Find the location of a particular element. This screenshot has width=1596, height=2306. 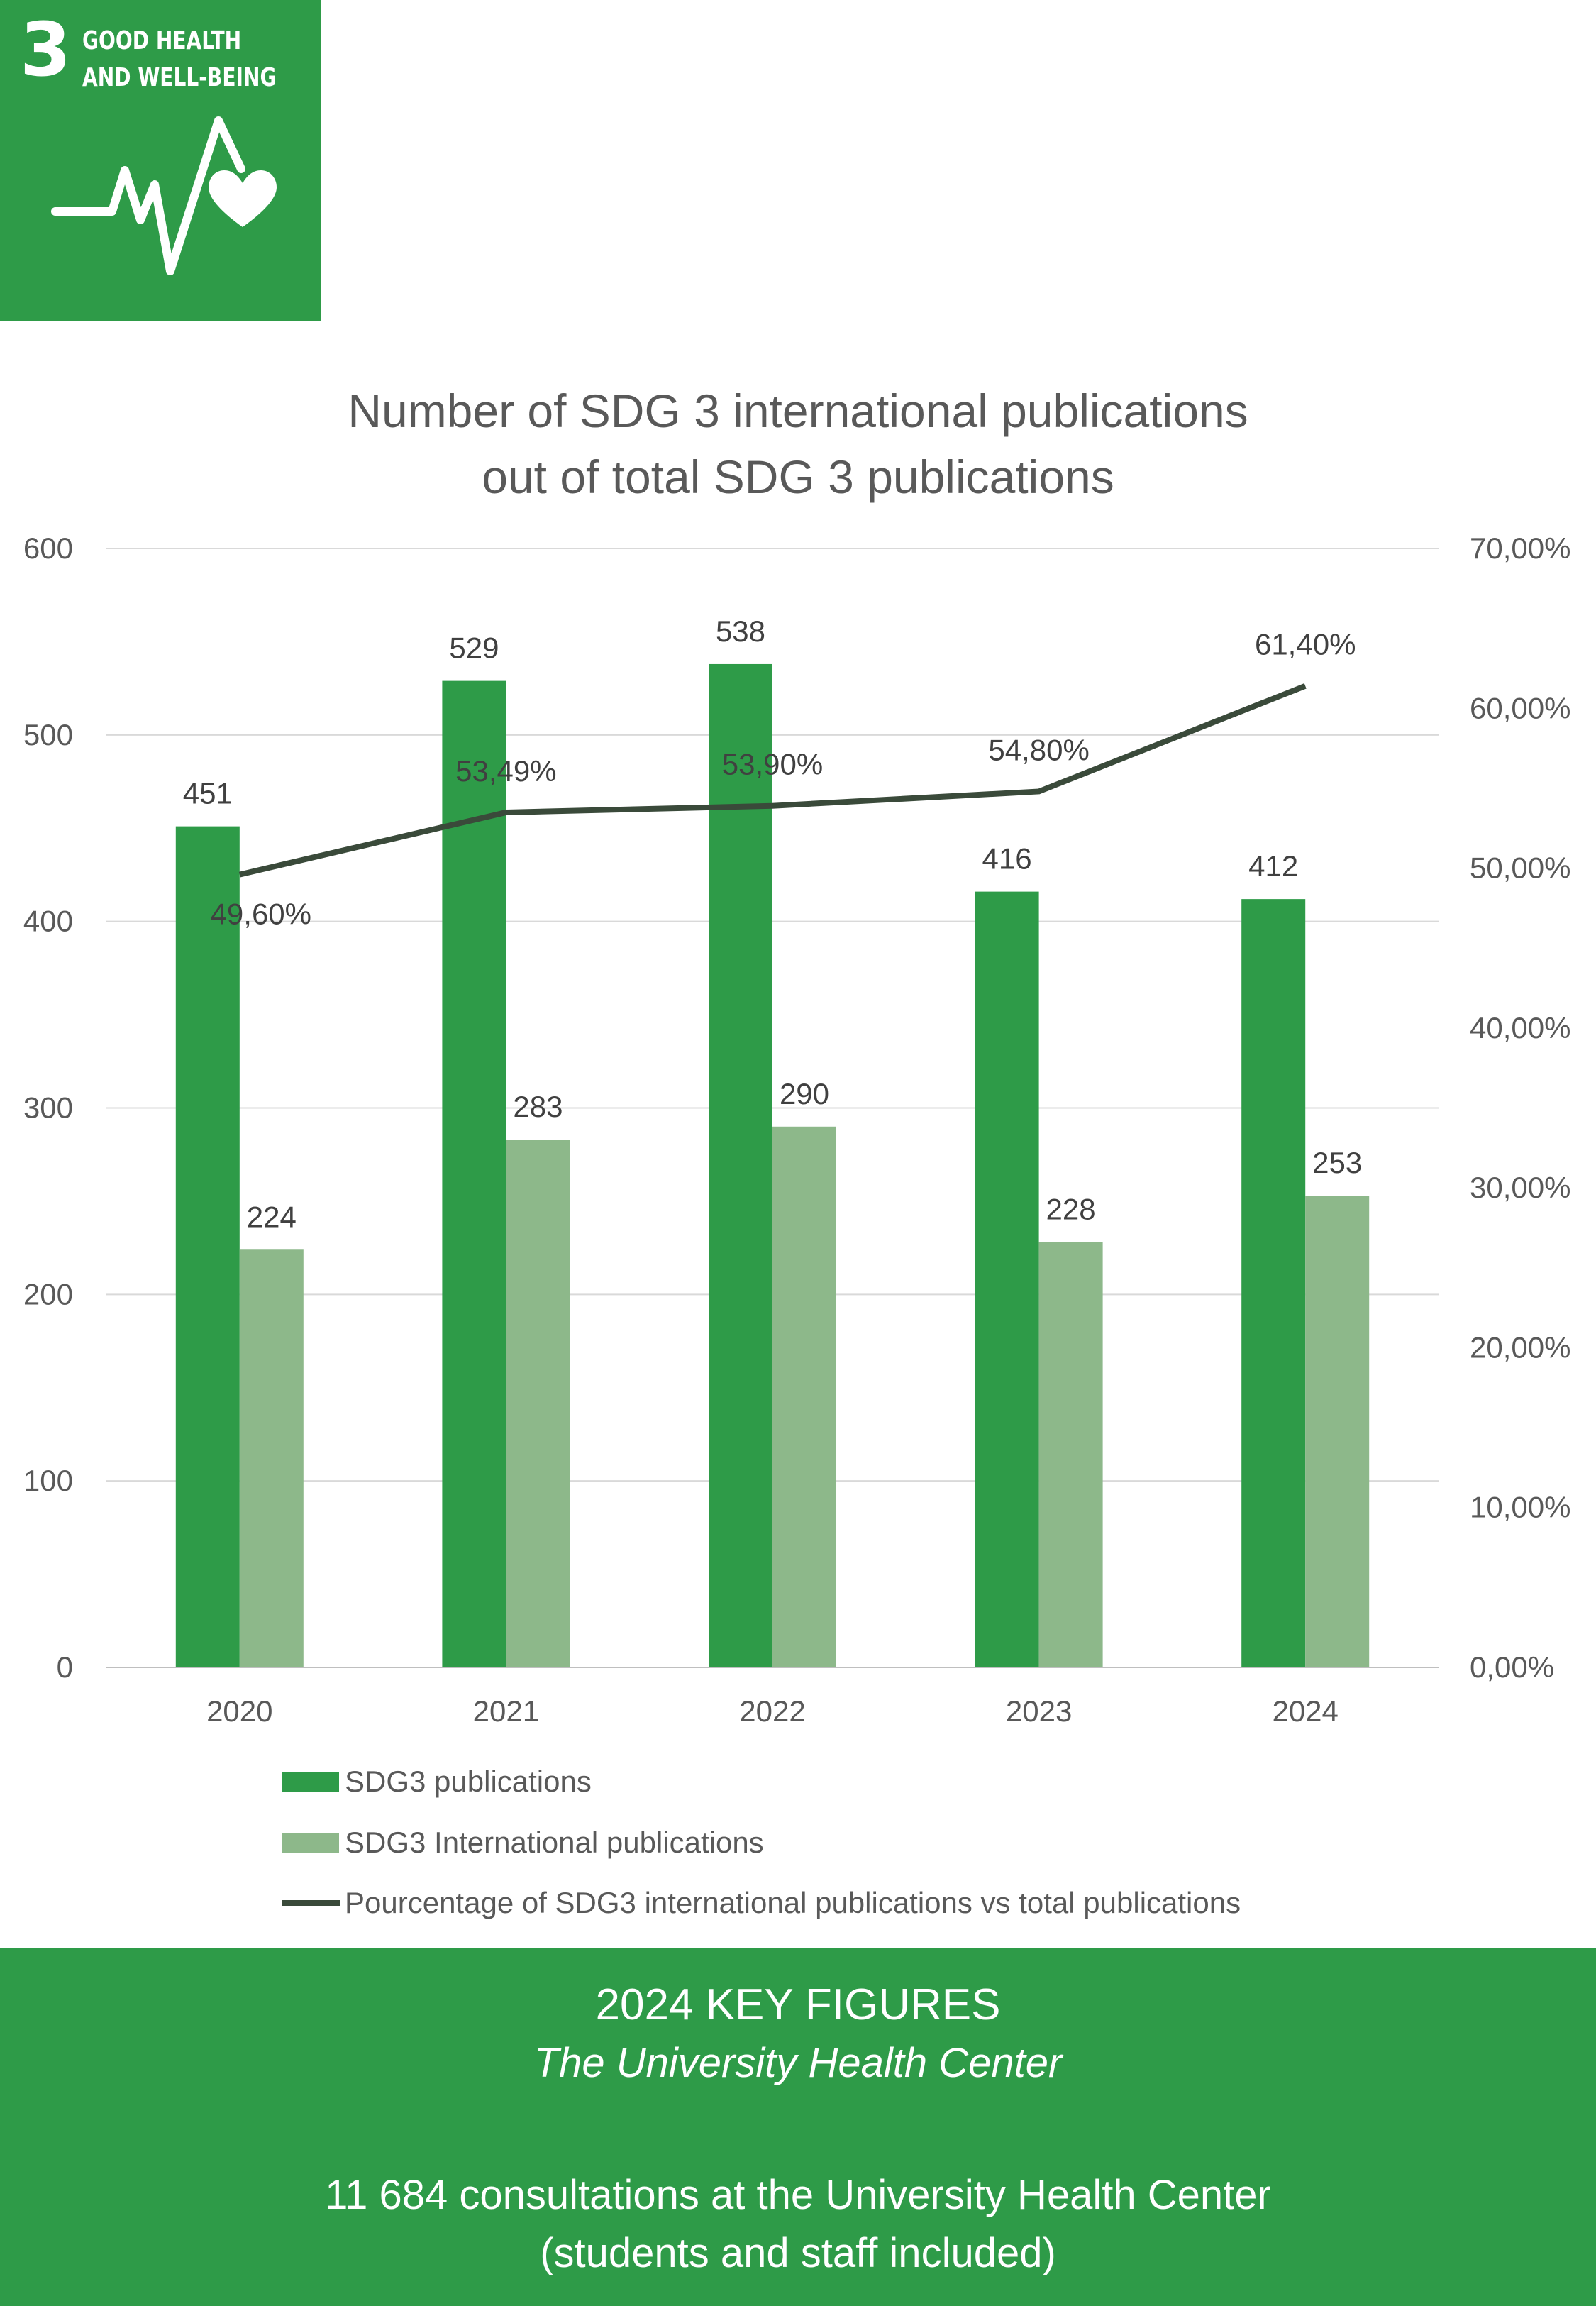

percentage-series-line is located at coordinates (772, 780).